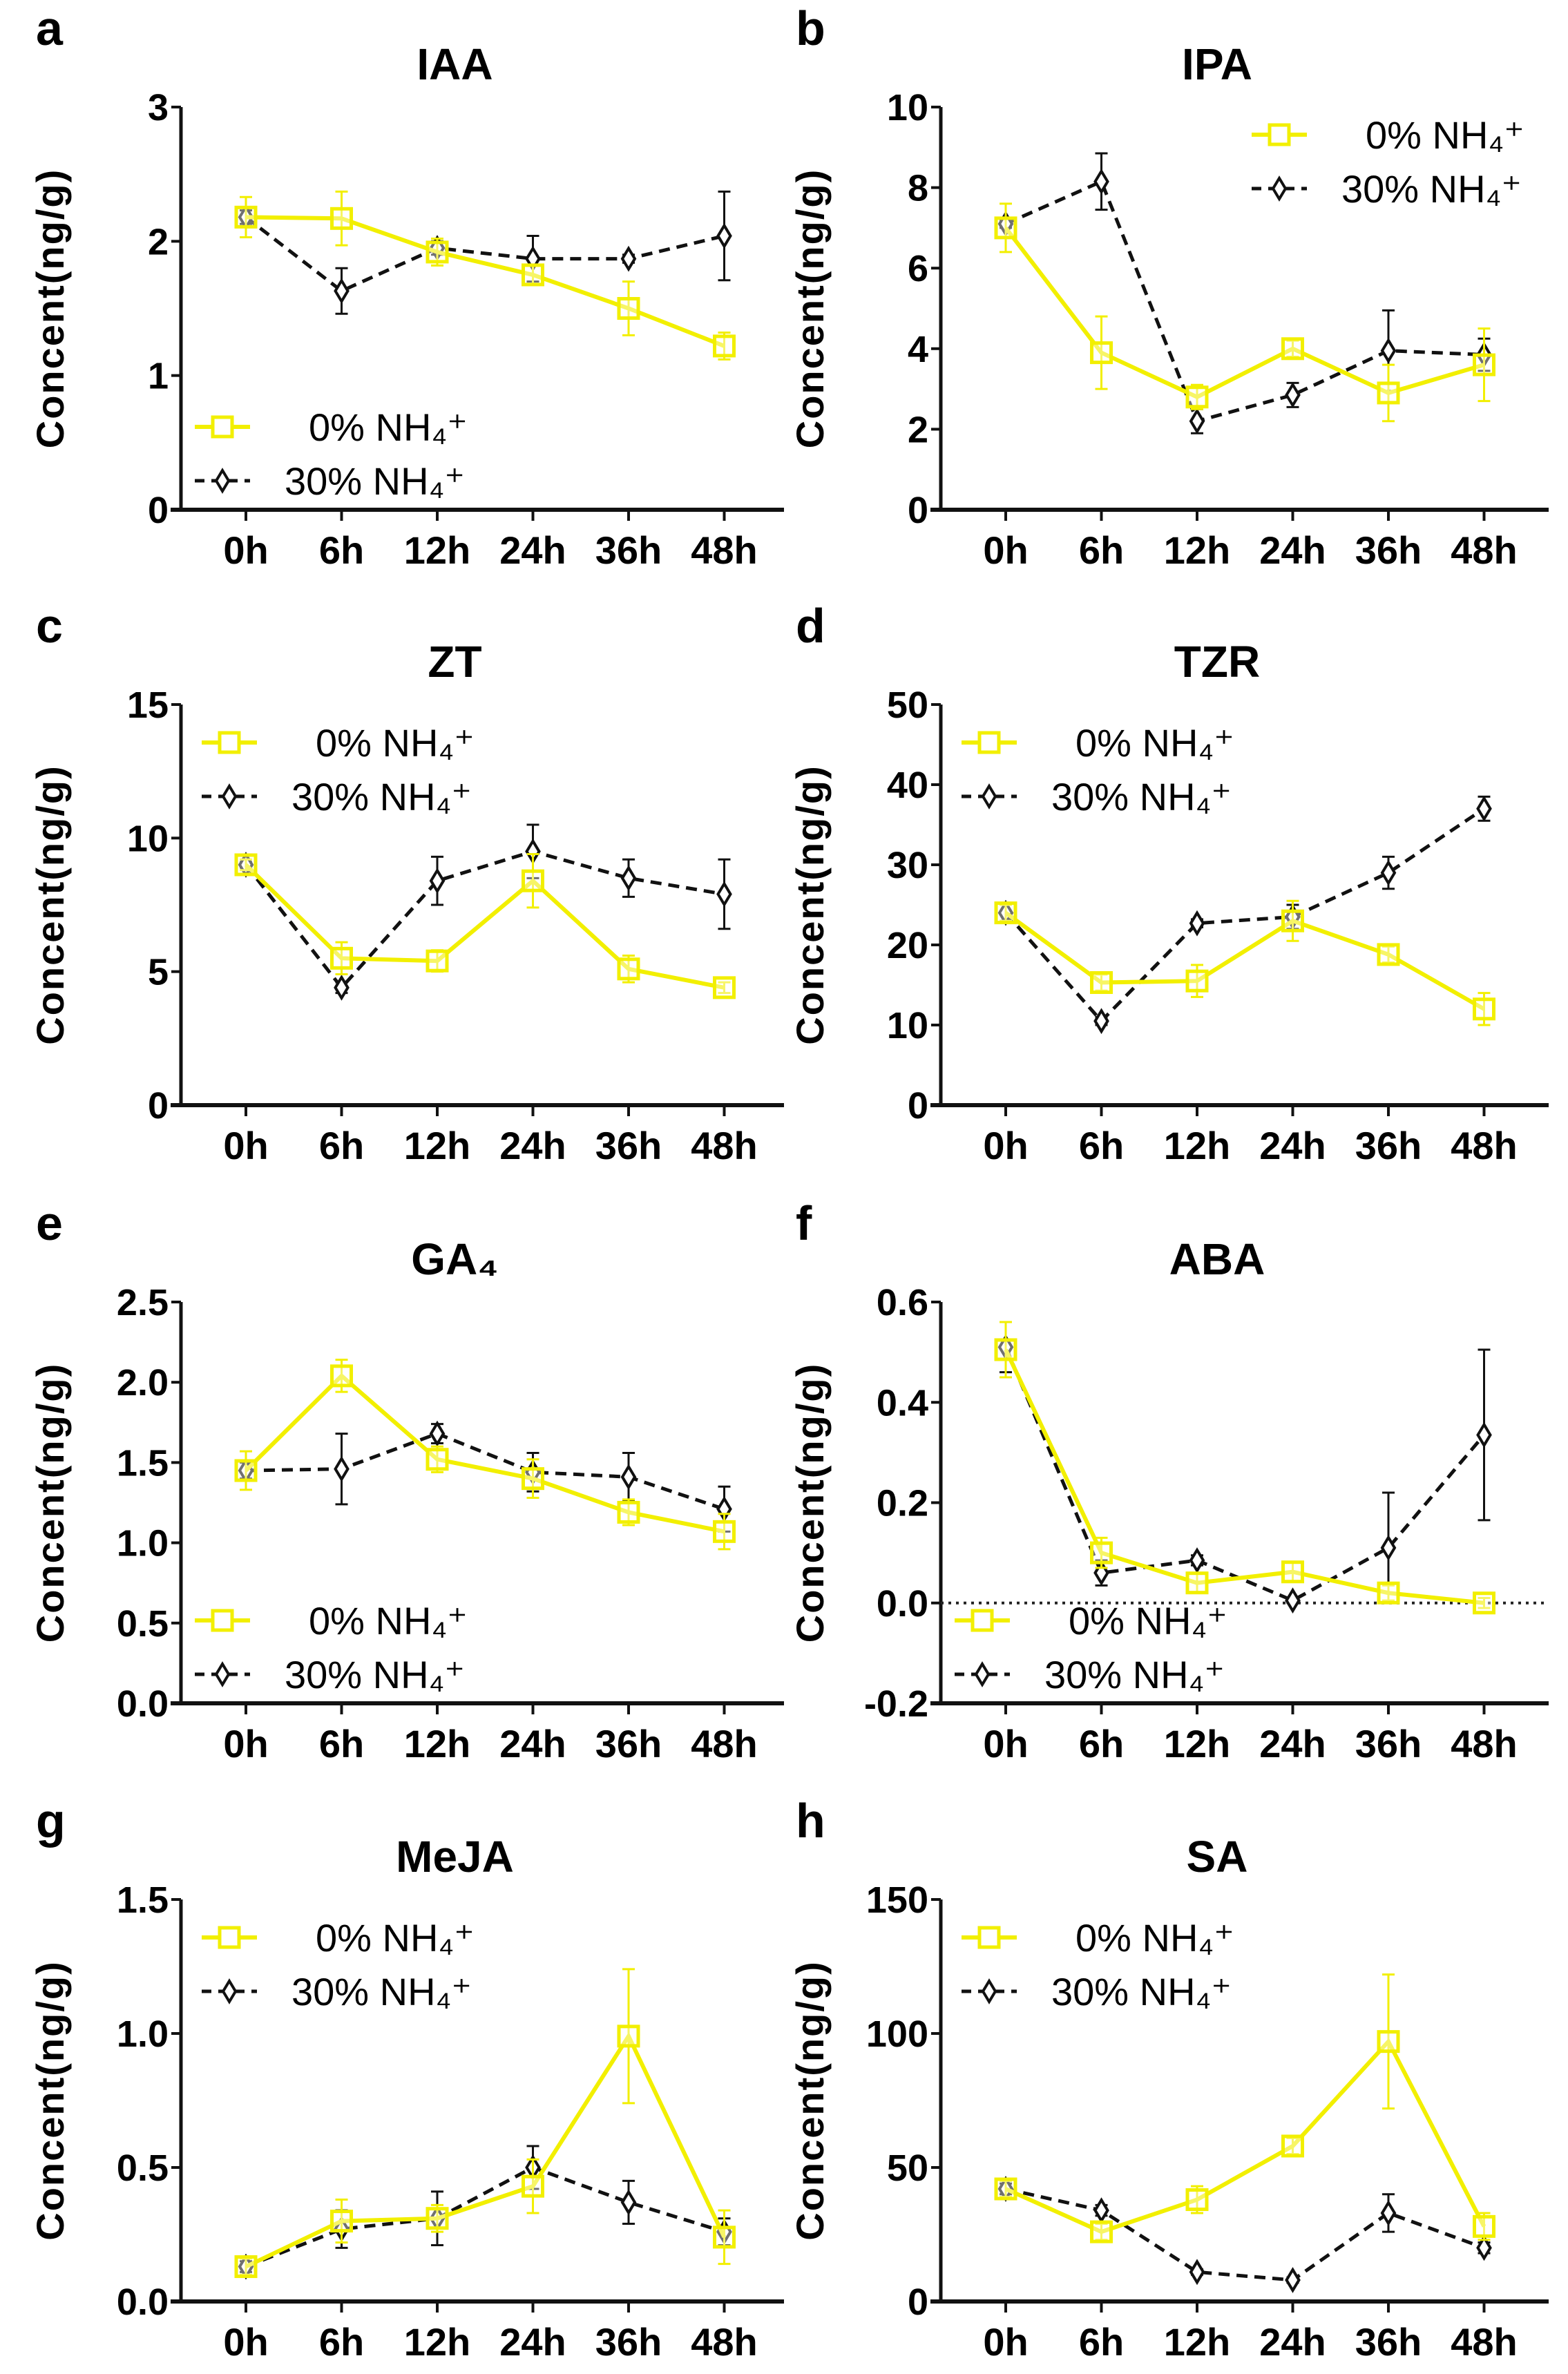  What do you see at coordinates (1217, 662) in the screenshot?
I see `panel-title: TZR` at bounding box center [1217, 662].